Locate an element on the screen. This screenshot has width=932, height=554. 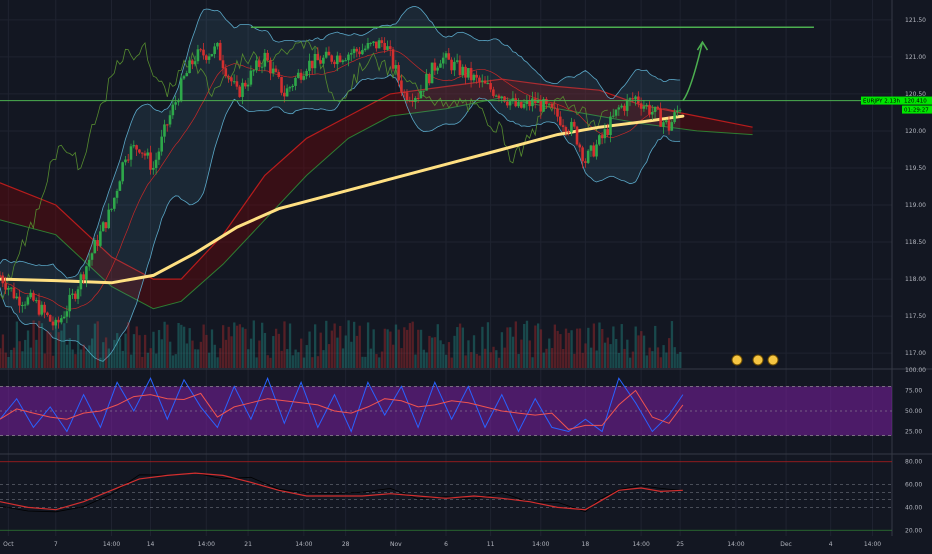
projection-arrow-head is located at coordinates (702, 45).